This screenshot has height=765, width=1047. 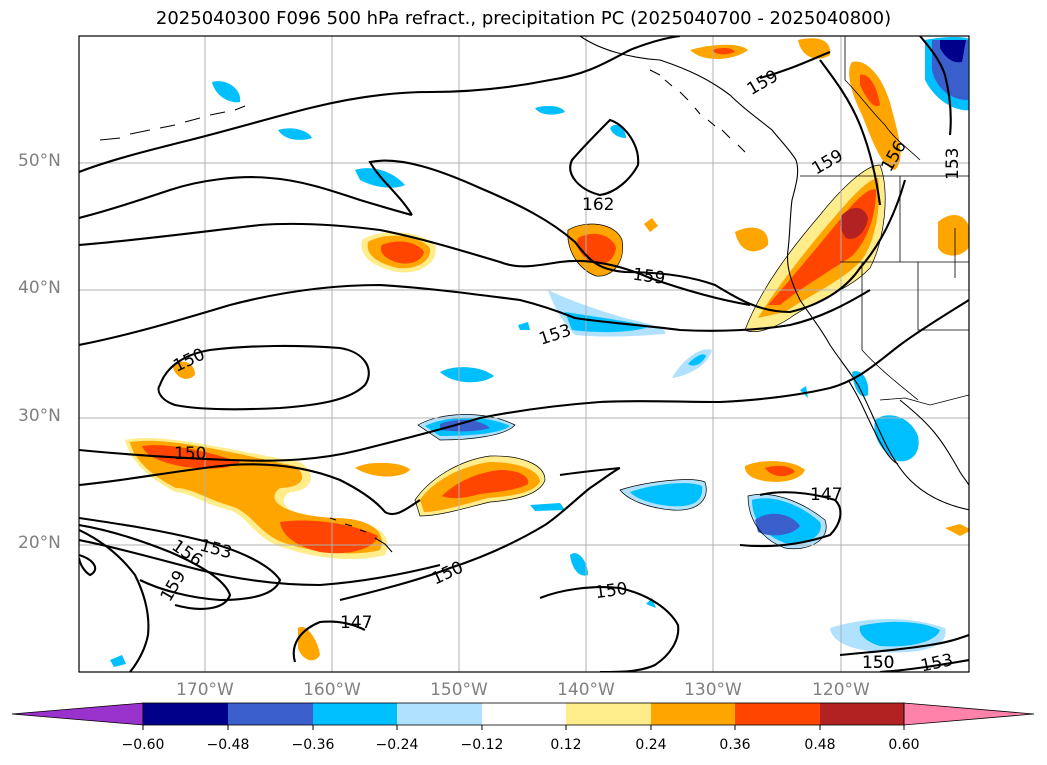 I want to click on colorbar-tick-label: 0.24, so click(x=651, y=745).